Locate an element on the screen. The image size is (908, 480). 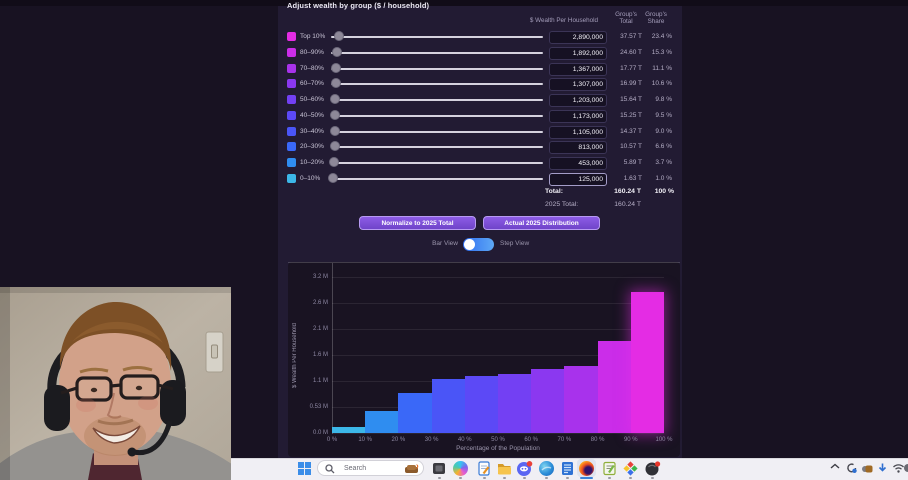
headset-mic-icon is located at coordinates (153, 438).